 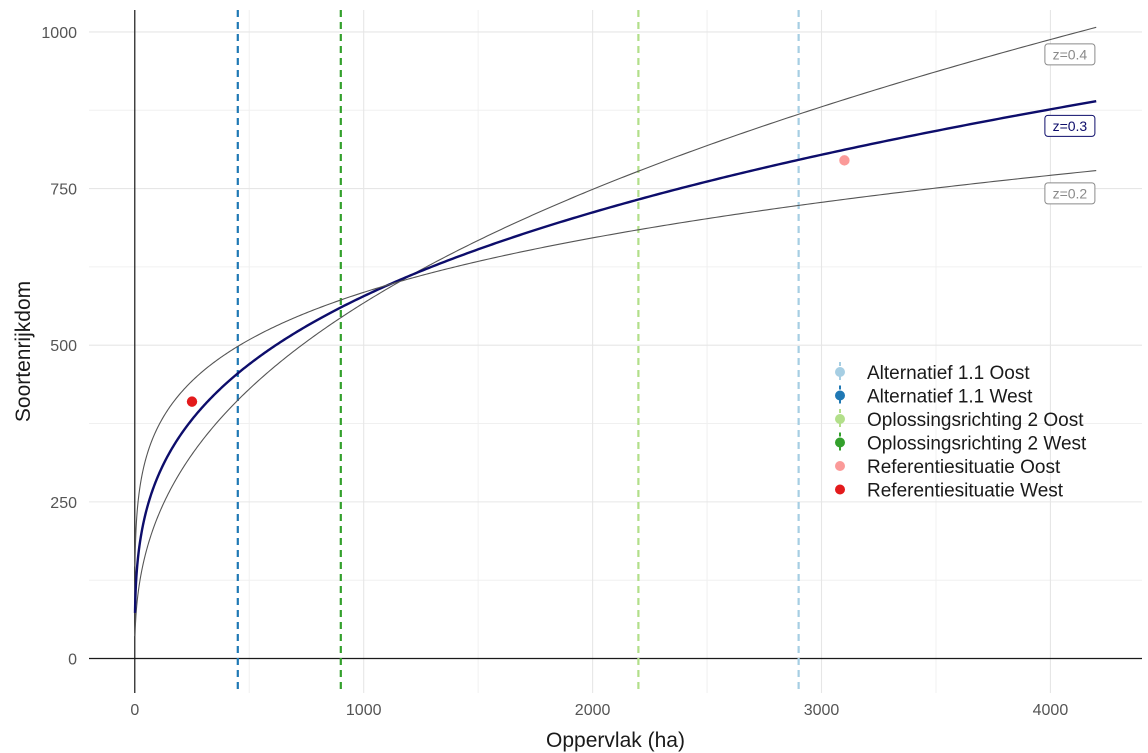 I want to click on curve-label-text: z=0.2, so click(x=1070, y=193).